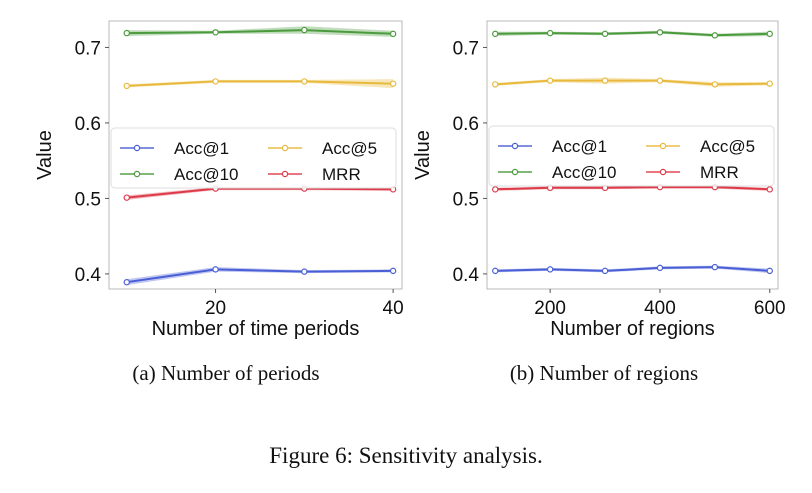  What do you see at coordinates (550, 308) in the screenshot?
I see `x-tick-label: 200` at bounding box center [550, 308].